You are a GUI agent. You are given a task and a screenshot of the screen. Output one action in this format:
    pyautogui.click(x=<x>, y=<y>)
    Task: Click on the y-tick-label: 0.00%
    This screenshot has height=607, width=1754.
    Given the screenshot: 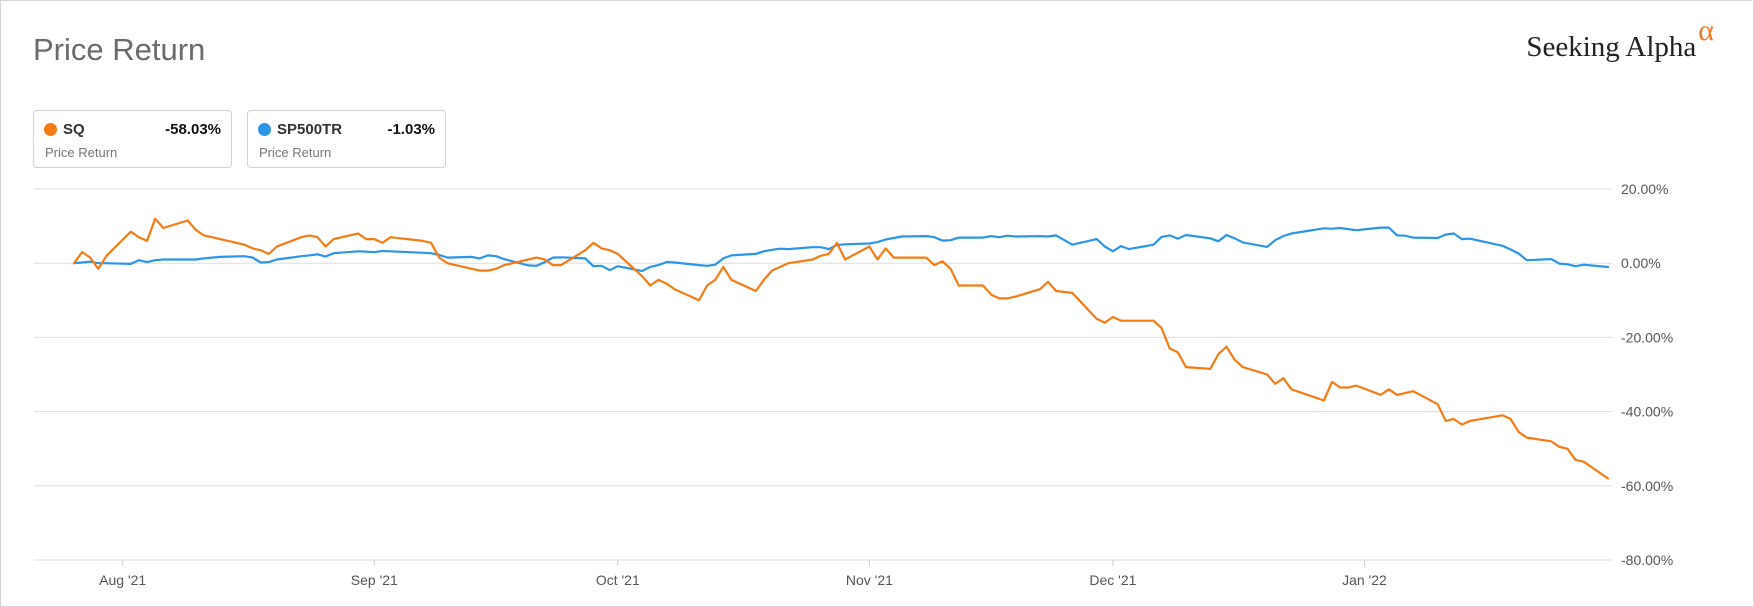 What is the action you would take?
    pyautogui.click(x=1641, y=263)
    